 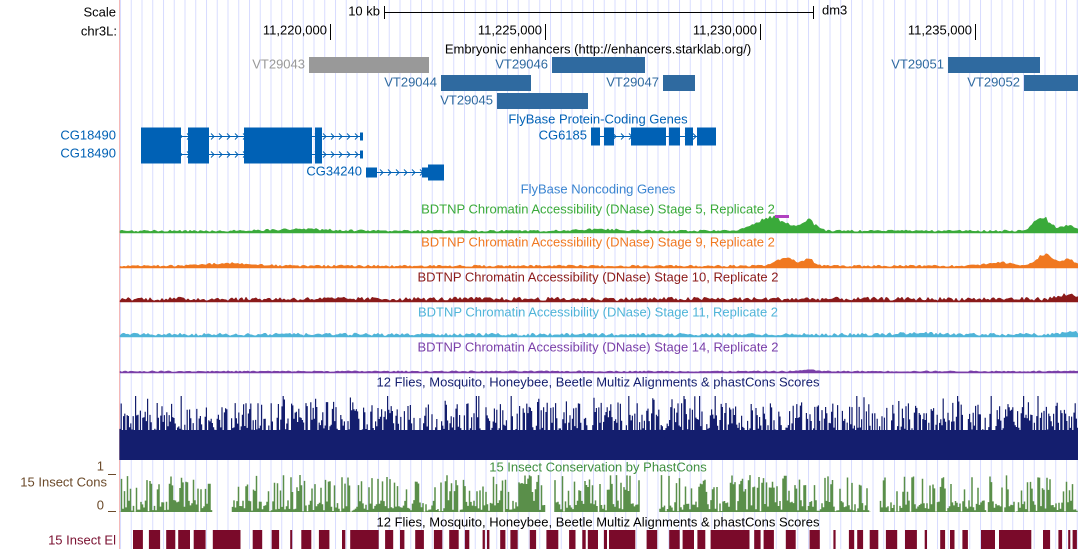 I want to click on chrom-label: chr3L:, so click(x=99, y=30).